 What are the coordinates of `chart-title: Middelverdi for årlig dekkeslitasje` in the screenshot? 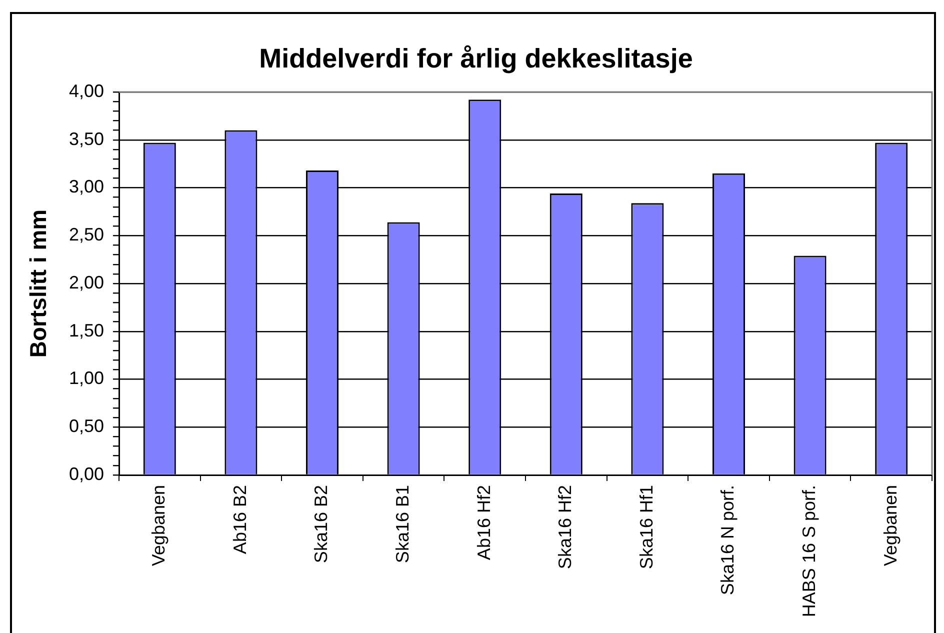 It's located at (476, 59).